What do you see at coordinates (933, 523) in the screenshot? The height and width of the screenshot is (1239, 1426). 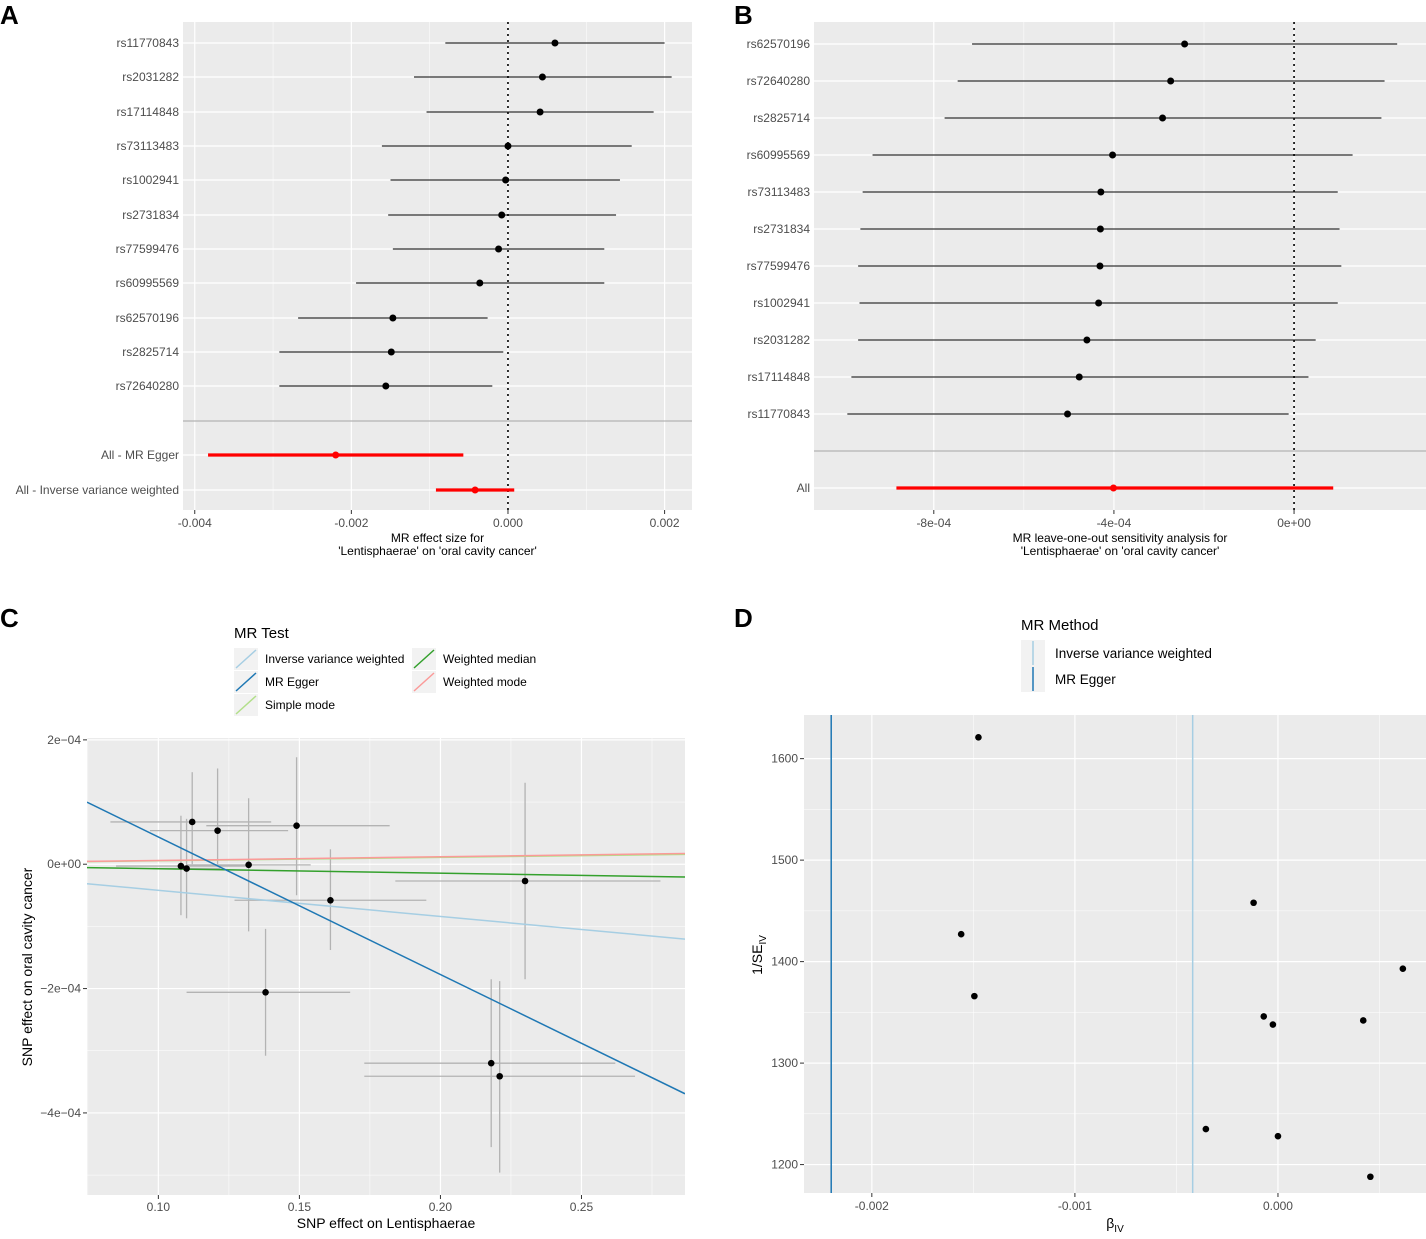 I see `x-tick-label: -8e-04` at bounding box center [933, 523].